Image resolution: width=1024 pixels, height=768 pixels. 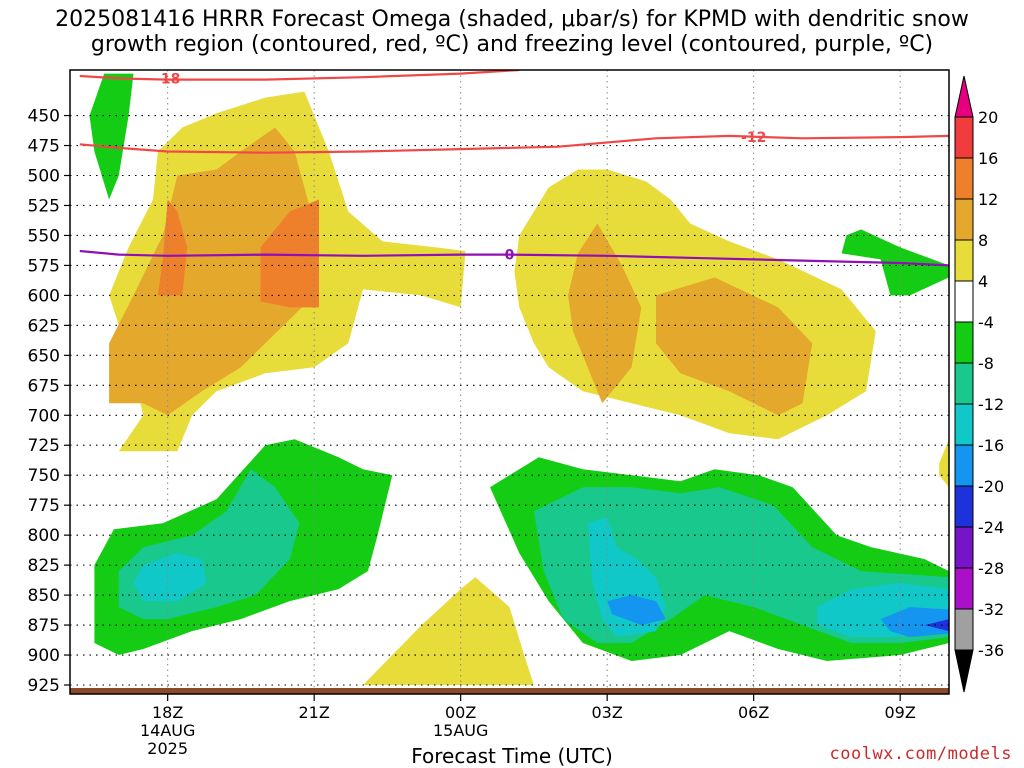 What do you see at coordinates (460, 712) in the screenshot?
I see `x-tick-label-00Z: 00Z` at bounding box center [460, 712].